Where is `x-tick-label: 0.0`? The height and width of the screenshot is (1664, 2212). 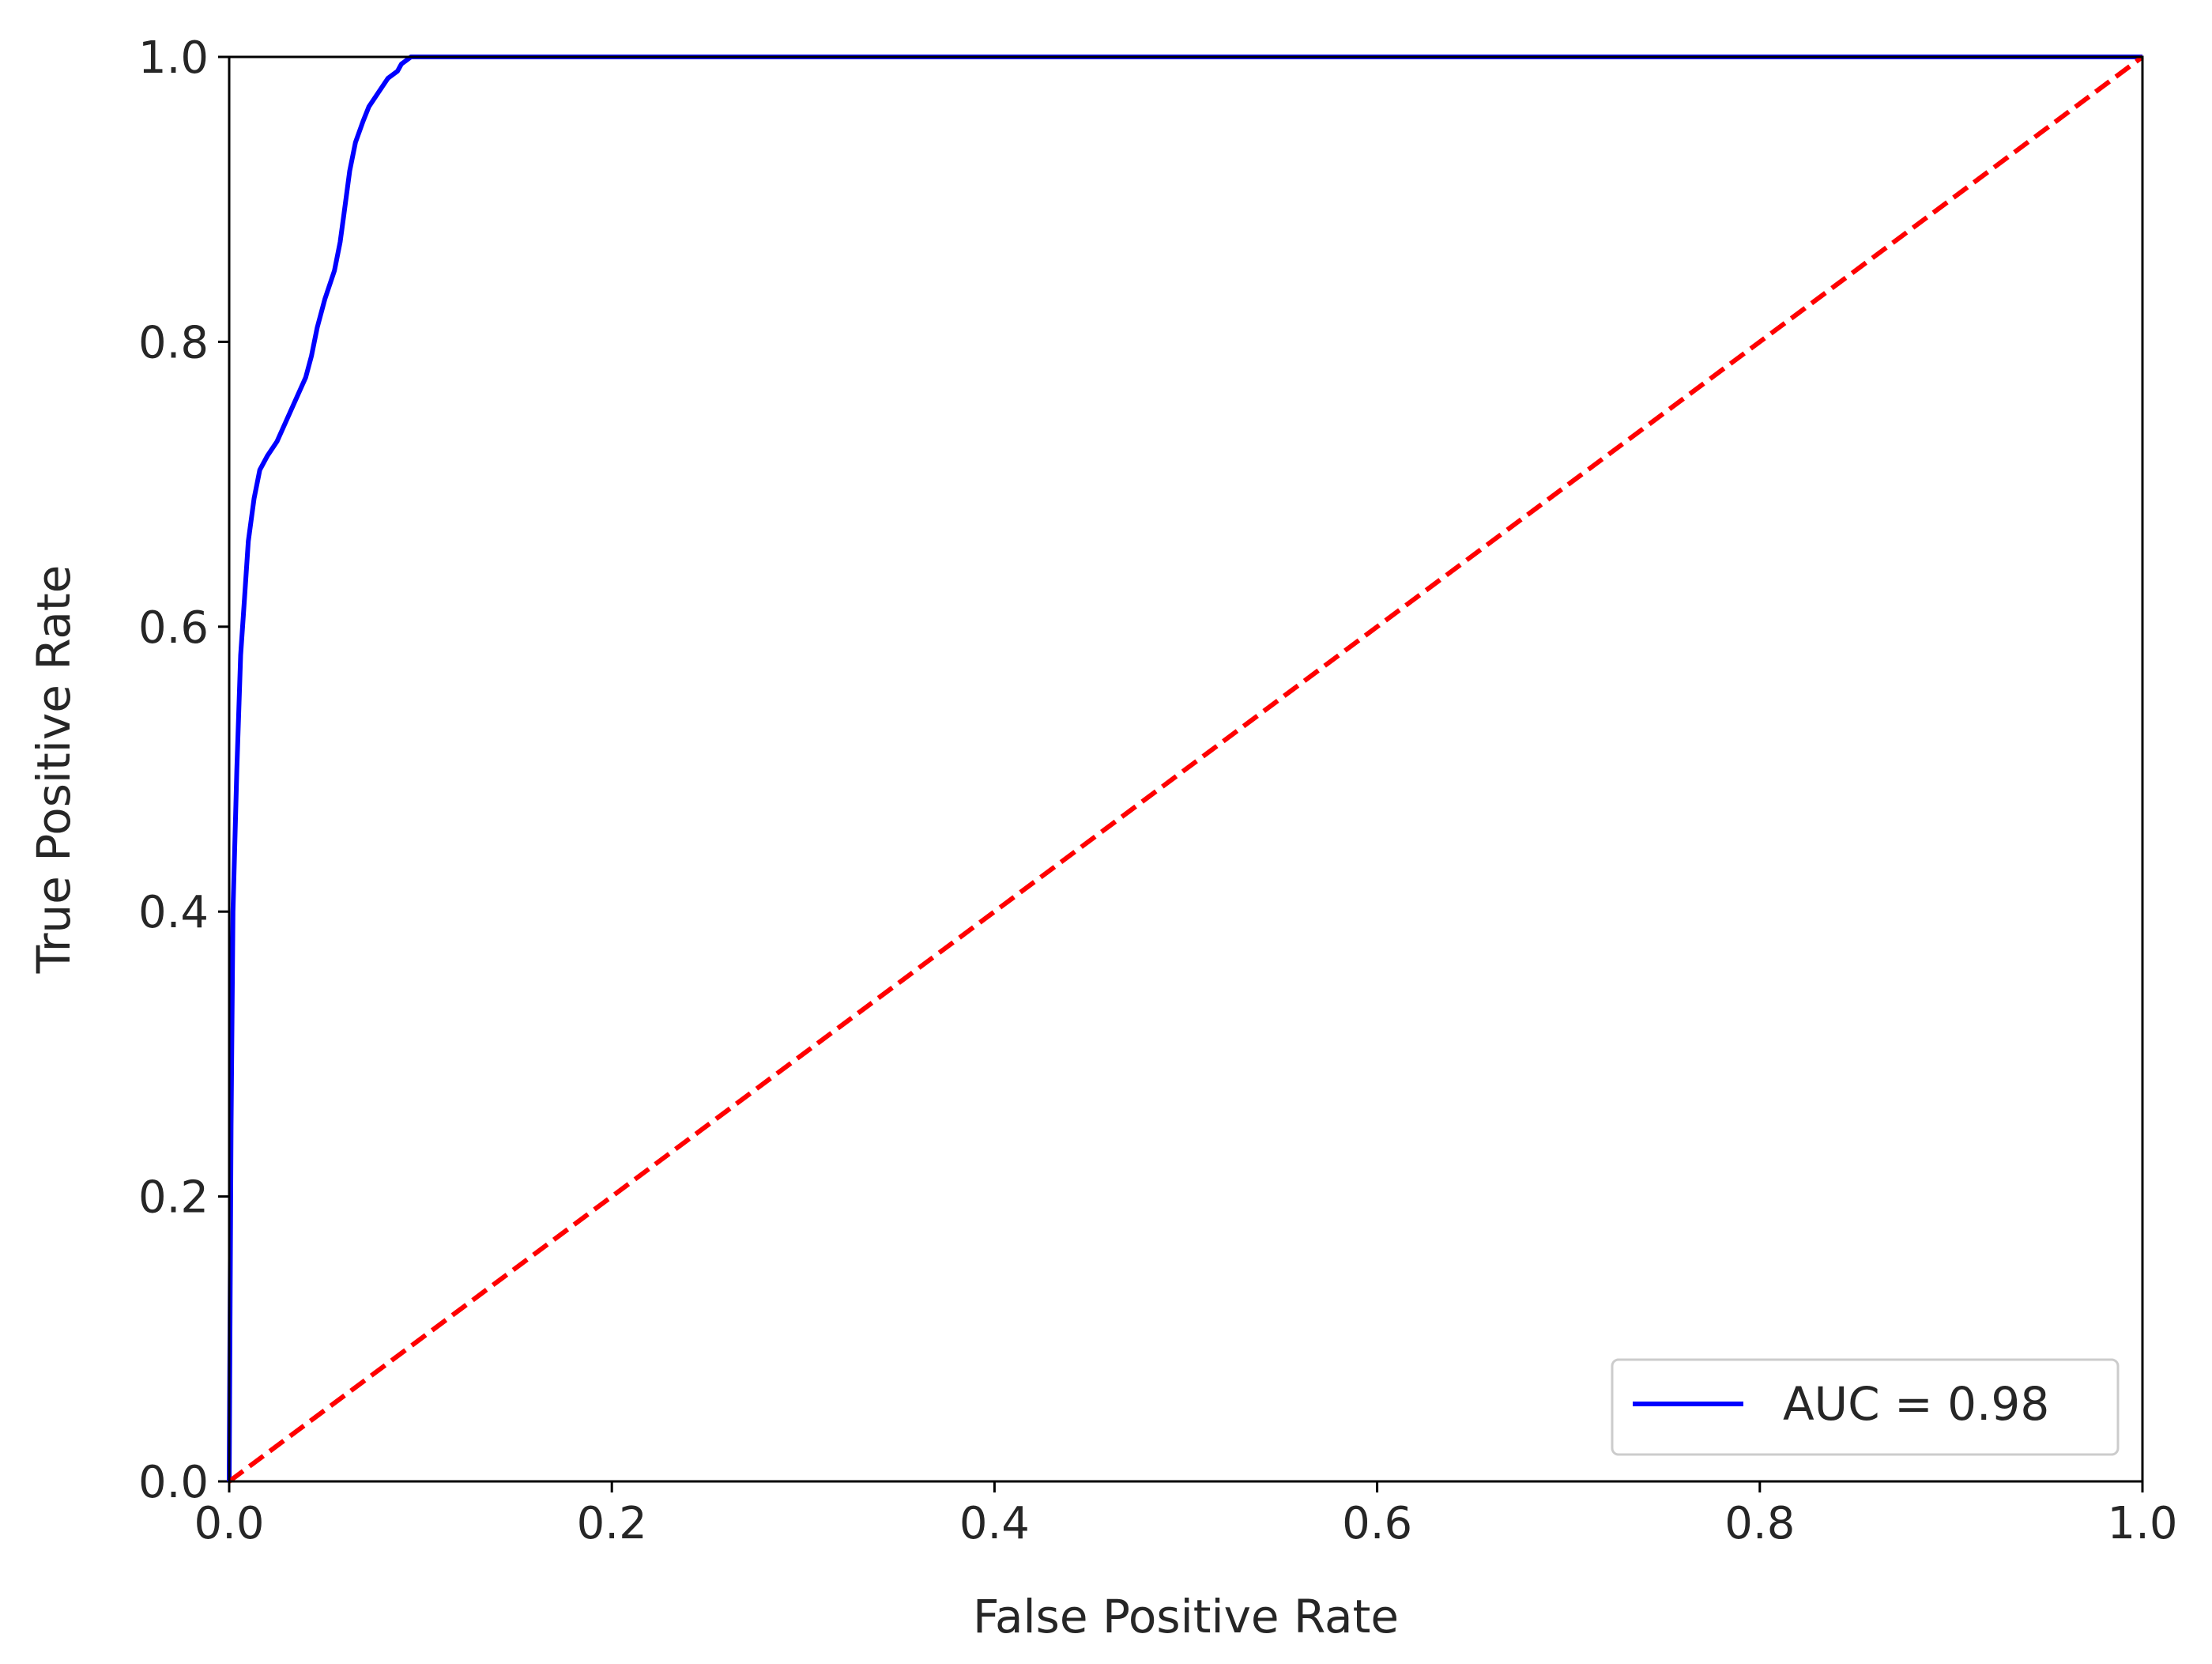
x-tick-label: 0.0 is located at coordinates (229, 1524).